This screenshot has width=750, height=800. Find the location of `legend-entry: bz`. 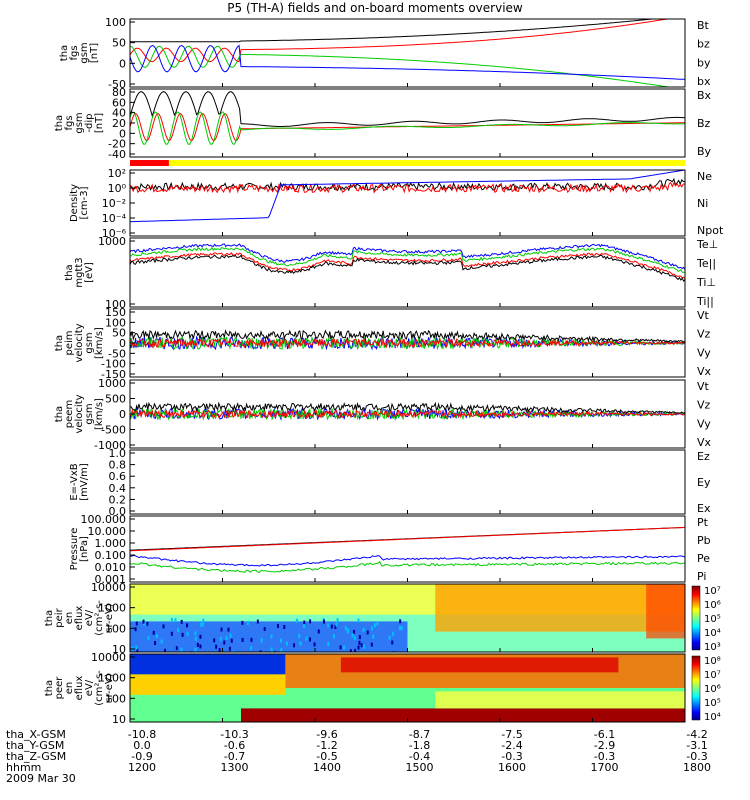

legend-entry: bz is located at coordinates (703, 44).